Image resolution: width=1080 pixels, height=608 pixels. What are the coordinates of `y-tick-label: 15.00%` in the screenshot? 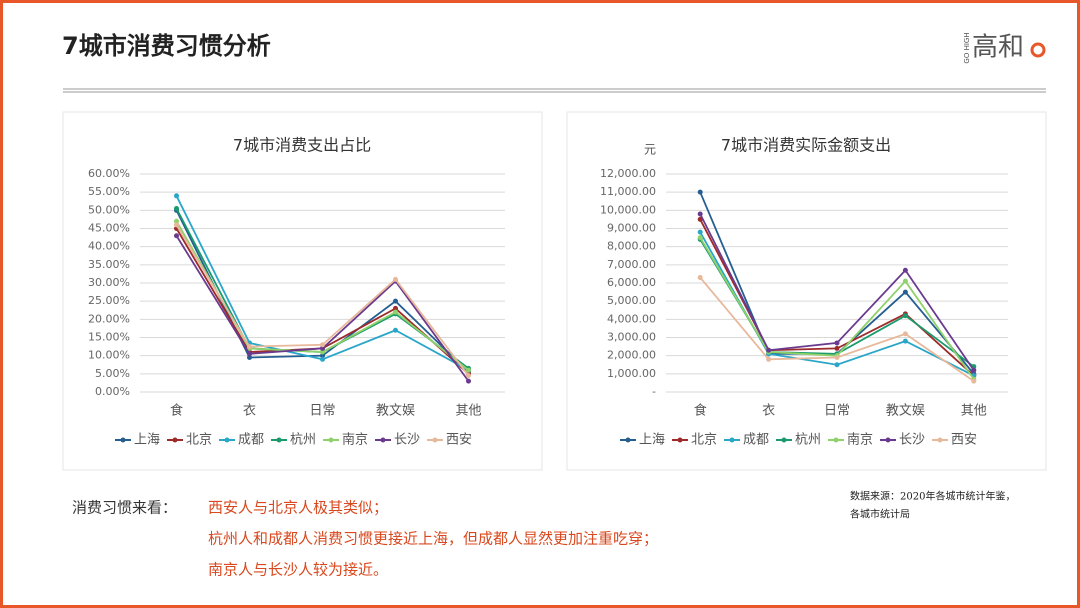 It's located at (109, 337).